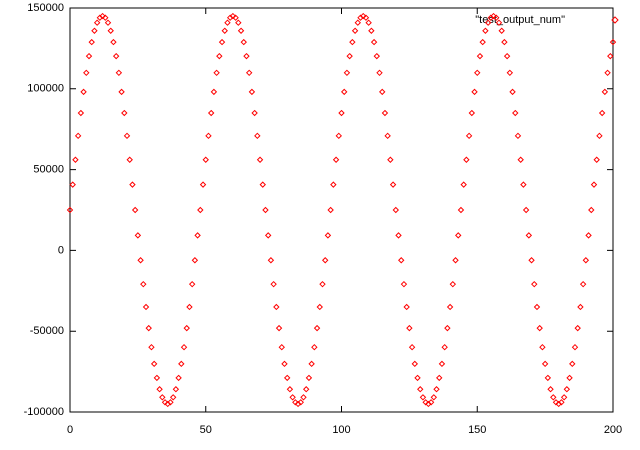  I want to click on y-tick-label: 150000, so click(45, 8).